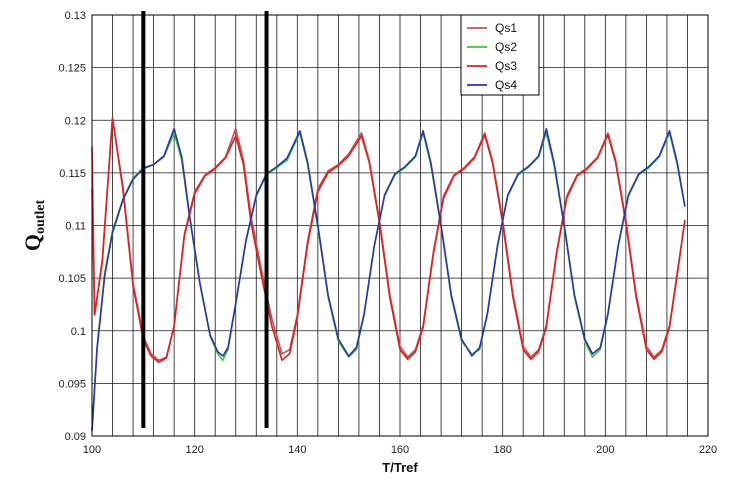  I want to click on y-tick-label: 0.12, so click(75, 121).